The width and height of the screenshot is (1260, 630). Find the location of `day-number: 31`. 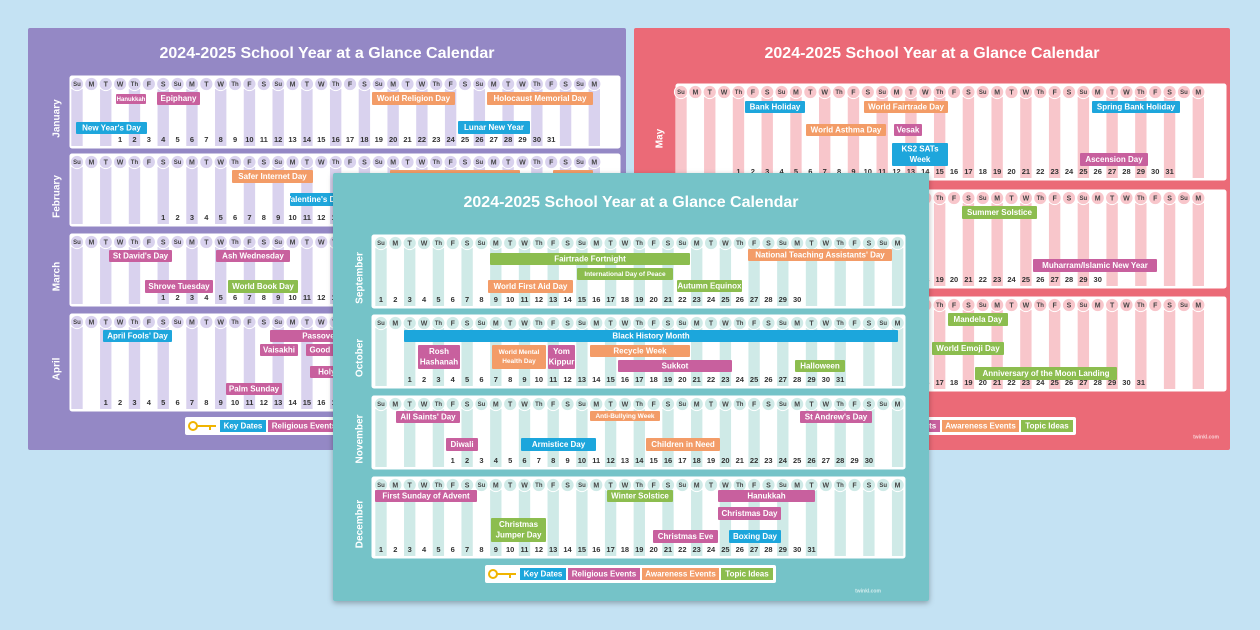

day-number: 31 is located at coordinates (811, 549).